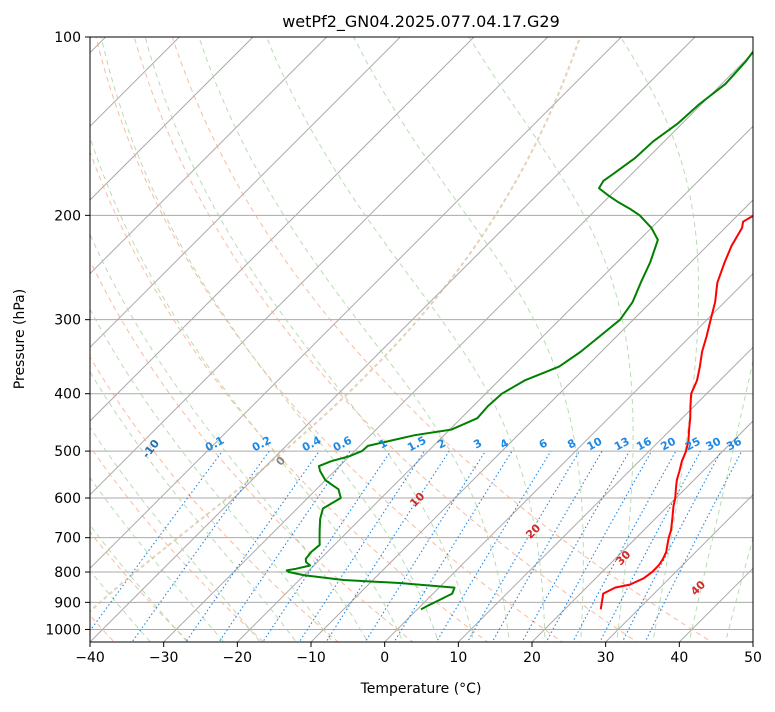 The width and height of the screenshot is (775, 712). Describe the element at coordinates (20, 339) in the screenshot. I see `y-axis-label: Pressure (hPa)` at that location.